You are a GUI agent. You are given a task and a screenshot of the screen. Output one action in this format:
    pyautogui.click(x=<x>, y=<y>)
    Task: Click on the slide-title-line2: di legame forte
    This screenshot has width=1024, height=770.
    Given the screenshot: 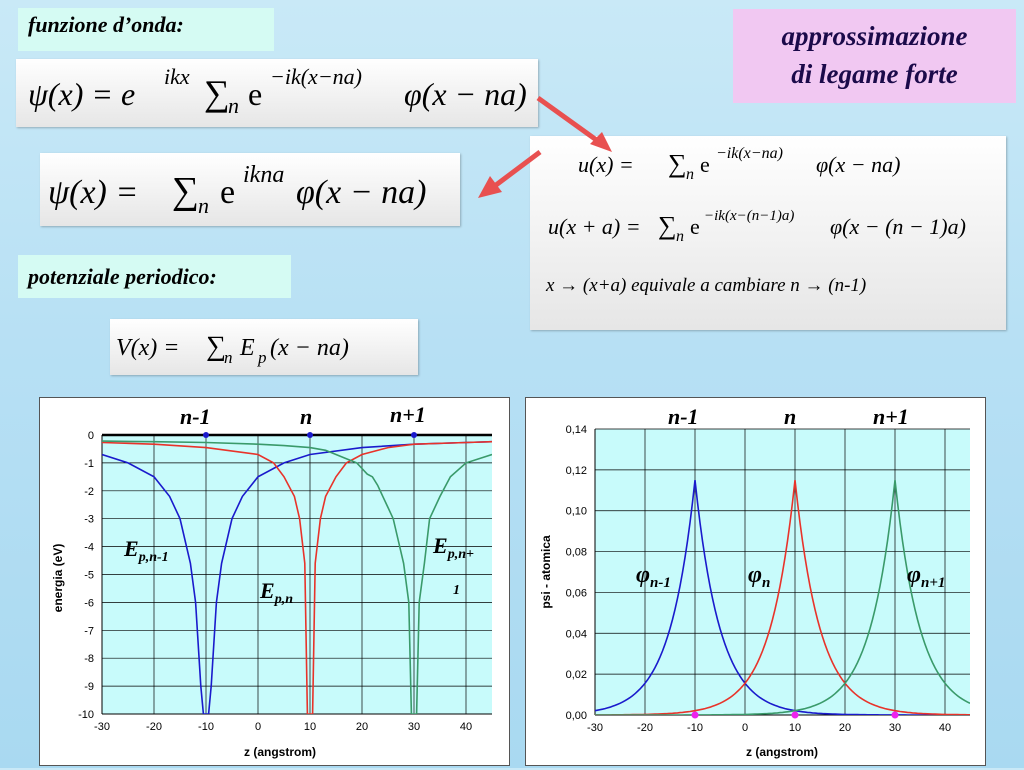 What is the action you would take?
    pyautogui.click(x=874, y=74)
    